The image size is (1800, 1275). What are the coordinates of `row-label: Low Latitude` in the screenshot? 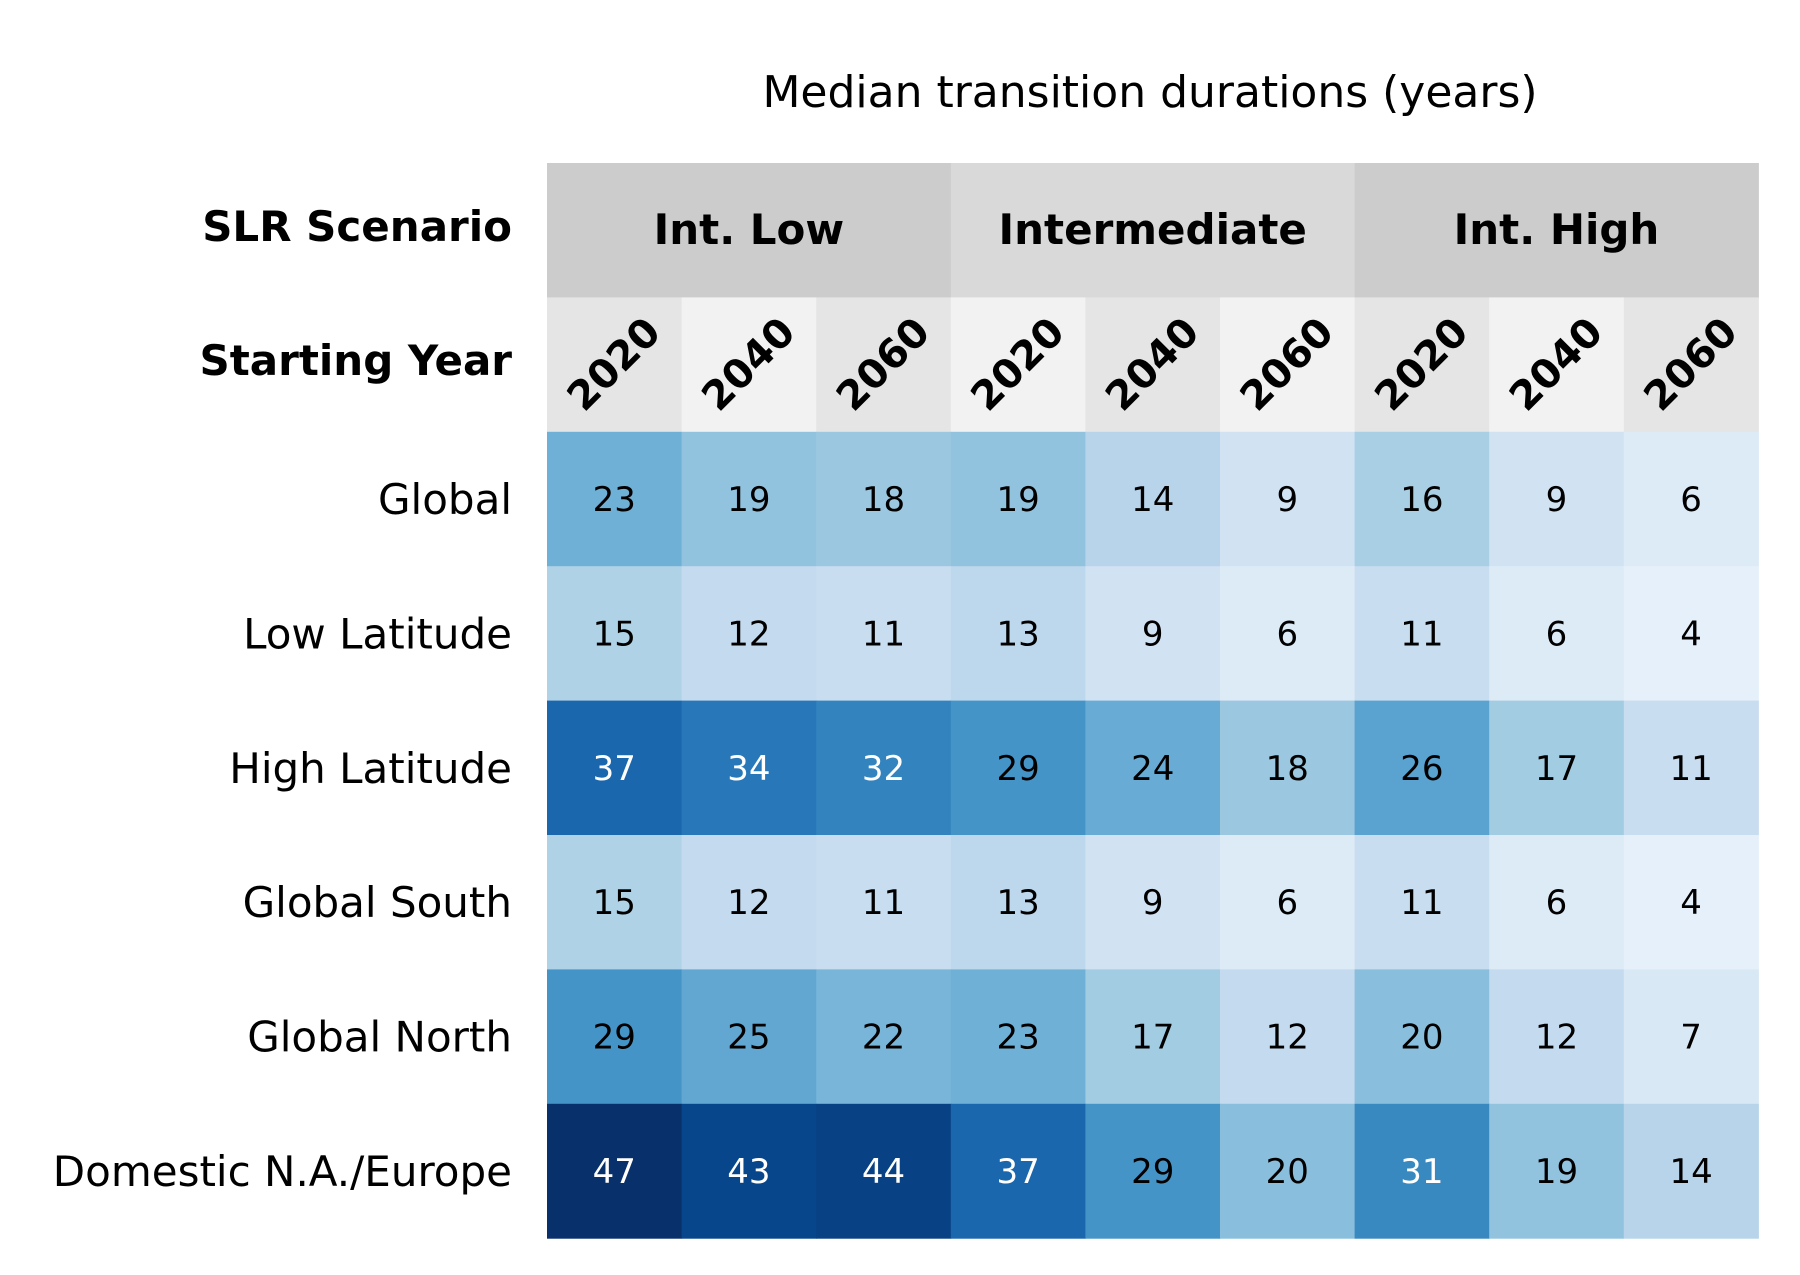 It's located at (377, 633).